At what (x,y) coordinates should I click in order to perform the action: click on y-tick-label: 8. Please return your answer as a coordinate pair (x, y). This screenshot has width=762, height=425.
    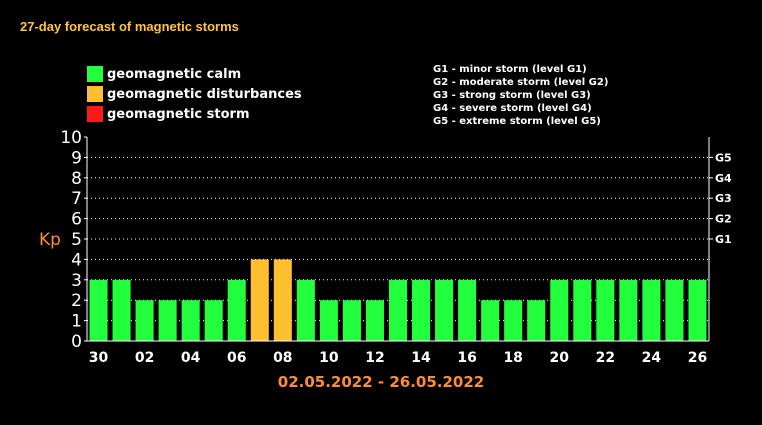
    Looking at the image, I should click on (76, 179).